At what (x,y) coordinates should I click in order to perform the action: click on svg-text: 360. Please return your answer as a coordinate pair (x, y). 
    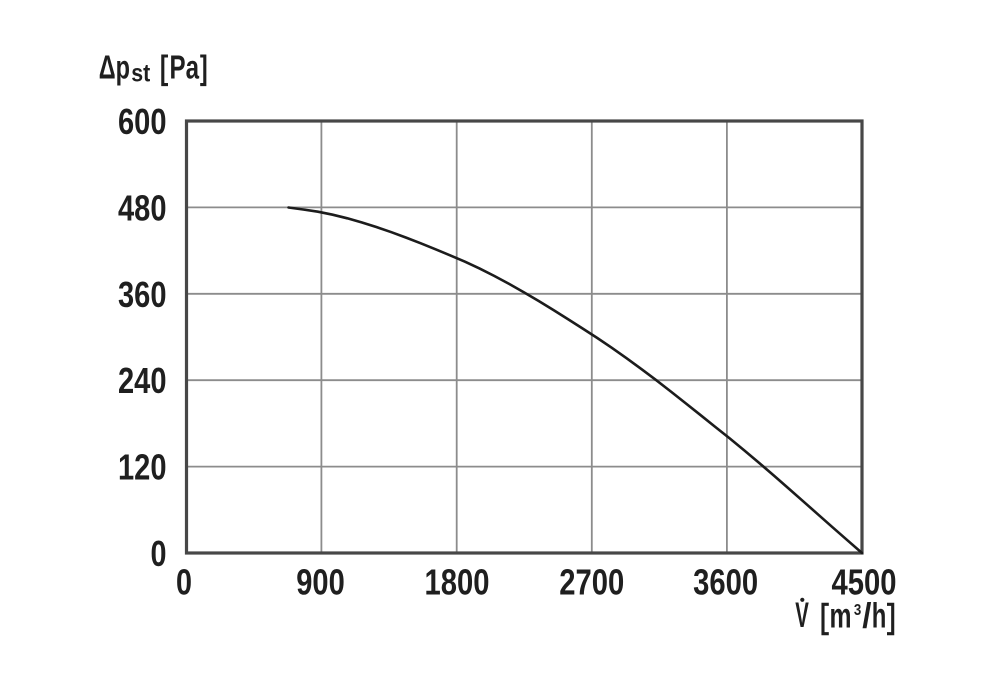
    Looking at the image, I should click on (142, 294).